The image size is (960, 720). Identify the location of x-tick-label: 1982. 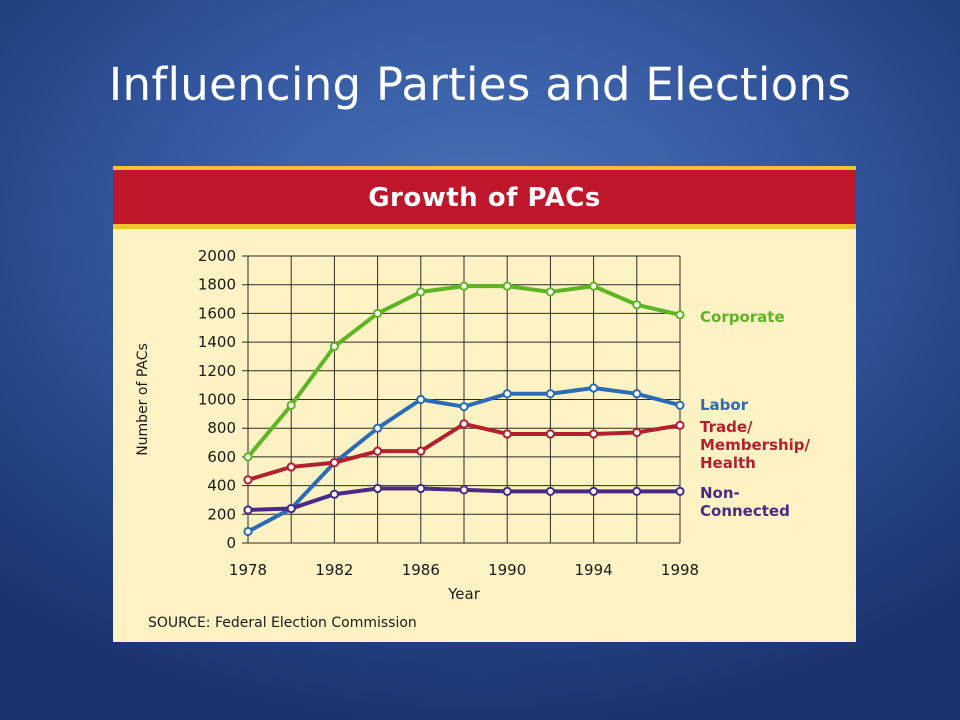
(334, 570).